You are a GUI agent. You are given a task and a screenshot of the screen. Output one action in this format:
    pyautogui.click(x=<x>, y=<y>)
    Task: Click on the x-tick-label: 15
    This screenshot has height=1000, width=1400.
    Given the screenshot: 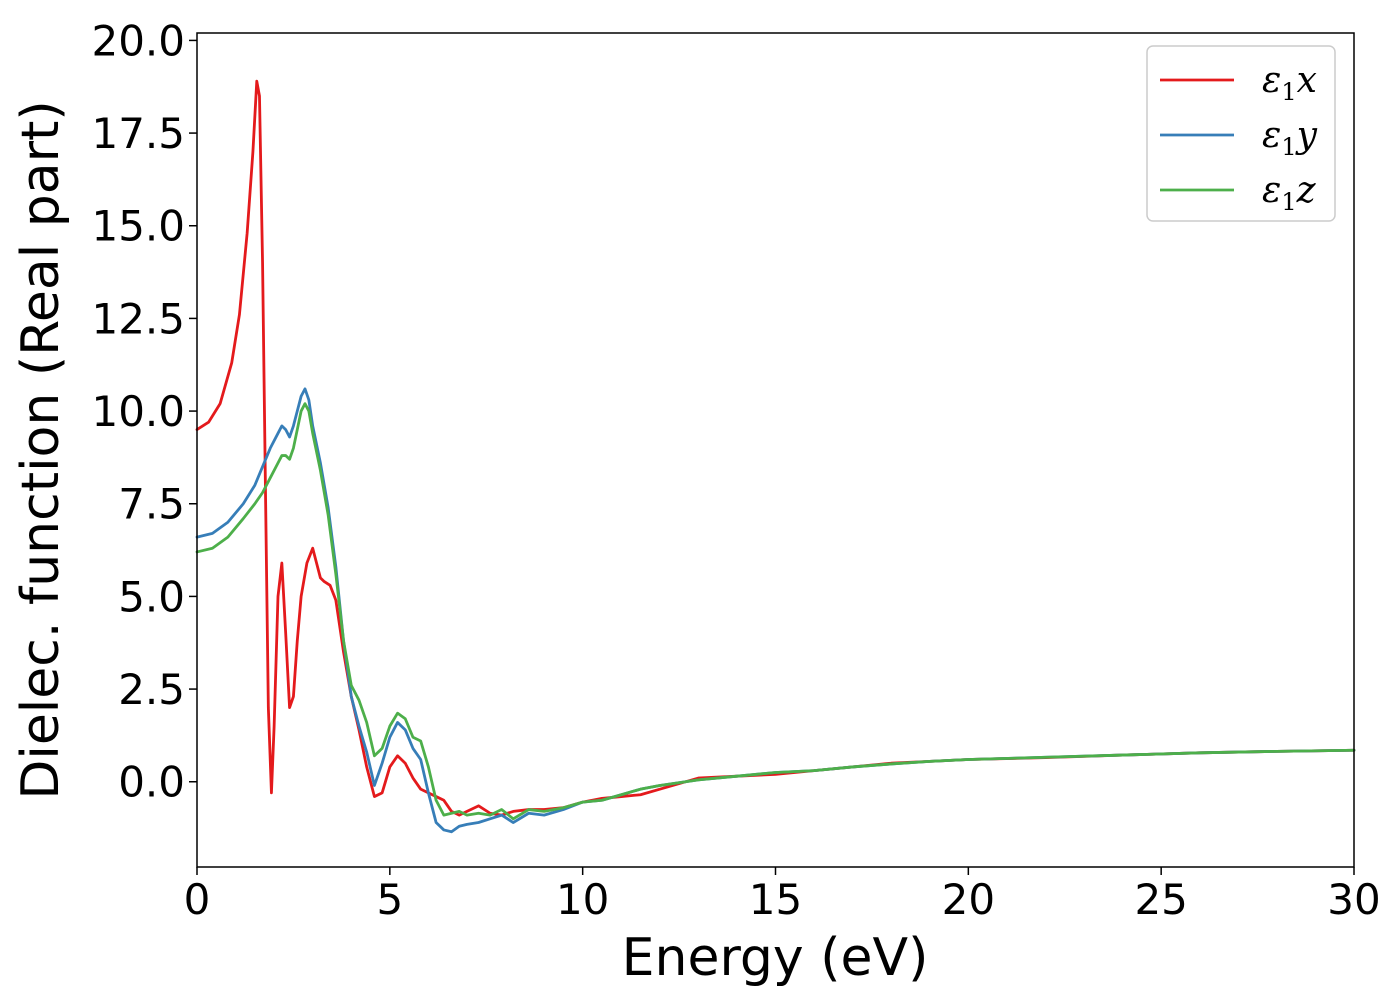 What is the action you would take?
    pyautogui.click(x=775, y=899)
    